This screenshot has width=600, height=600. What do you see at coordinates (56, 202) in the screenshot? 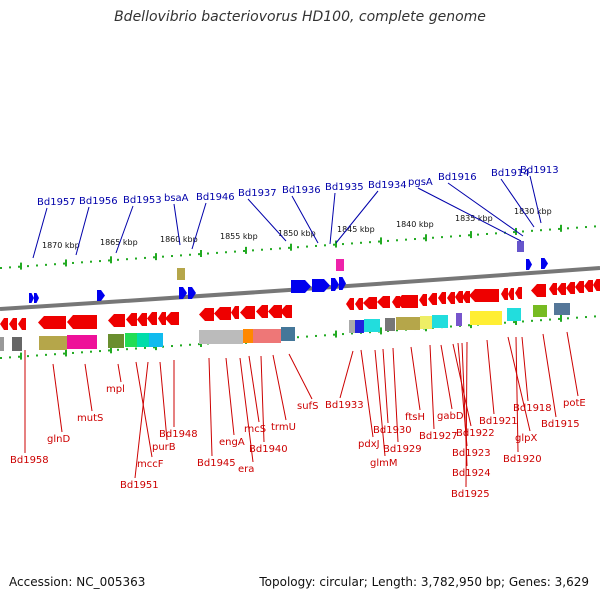
I see `gene-label-top: Bd1957` at bounding box center [56, 202].